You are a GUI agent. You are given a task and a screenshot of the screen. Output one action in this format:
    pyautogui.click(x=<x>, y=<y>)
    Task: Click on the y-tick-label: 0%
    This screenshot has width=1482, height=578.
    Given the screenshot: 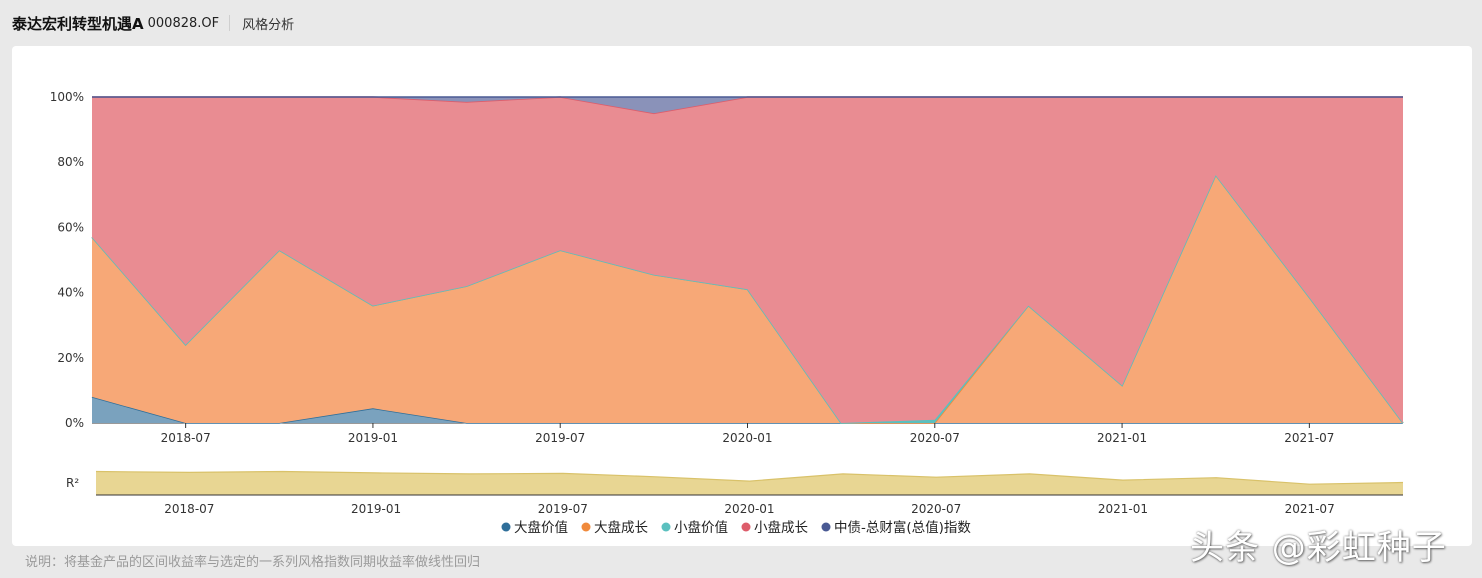 What is the action you would take?
    pyautogui.click(x=74, y=423)
    